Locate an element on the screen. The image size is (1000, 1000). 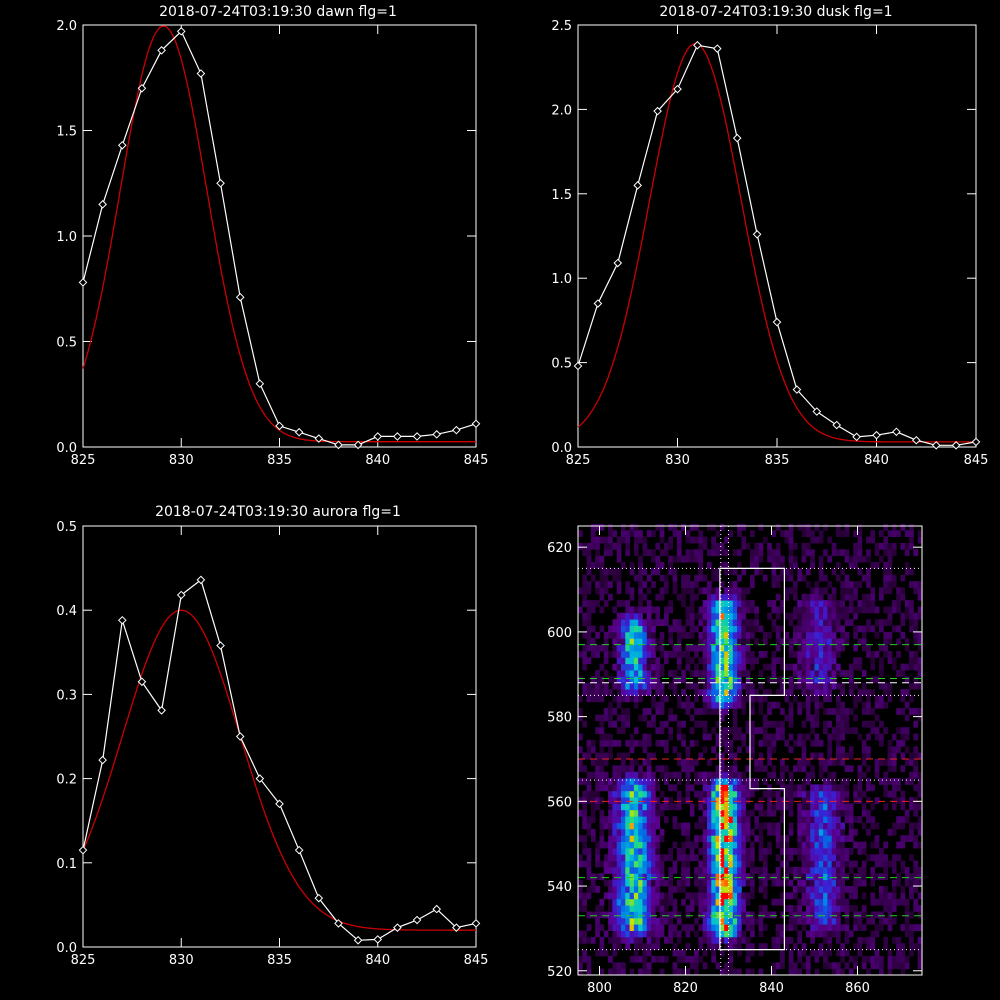
dawn-data-point is located at coordinates (319, 438).